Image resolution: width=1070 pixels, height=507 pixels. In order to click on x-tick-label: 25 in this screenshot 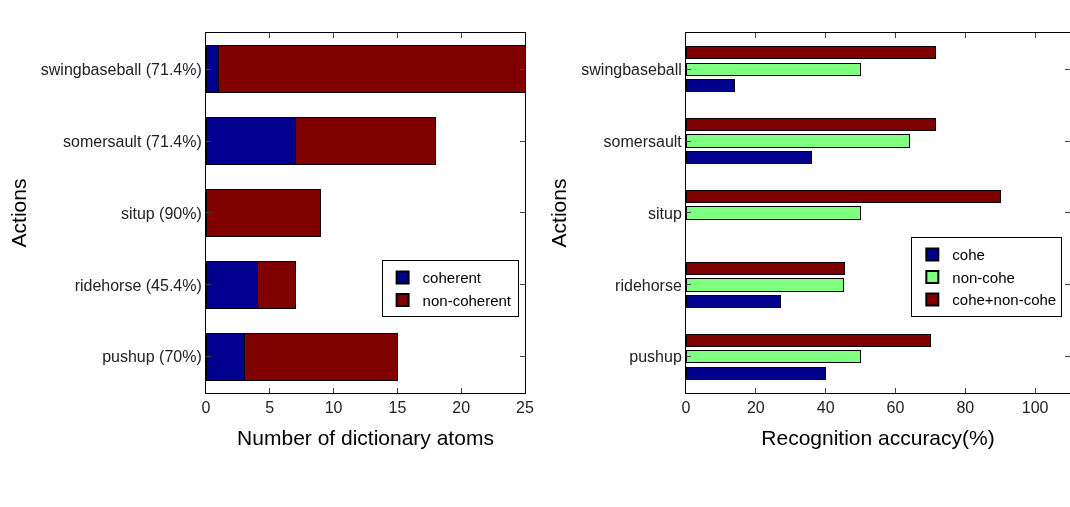, I will do `click(525, 407)`.